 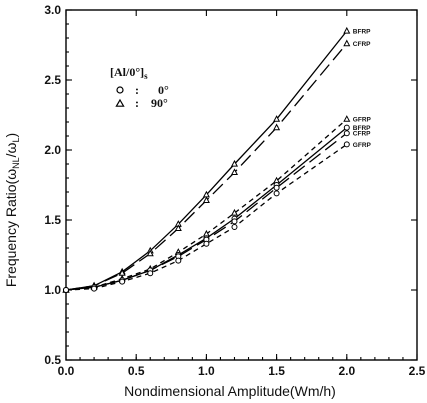 What do you see at coordinates (276, 371) in the screenshot?
I see `x-tick-label: 1.5` at bounding box center [276, 371].